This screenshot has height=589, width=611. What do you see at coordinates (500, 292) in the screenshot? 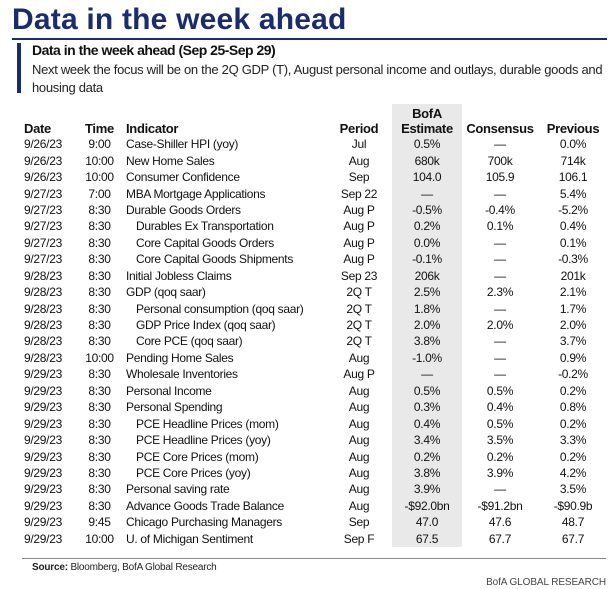
I see `cell-consensus: 2.3%` at bounding box center [500, 292].